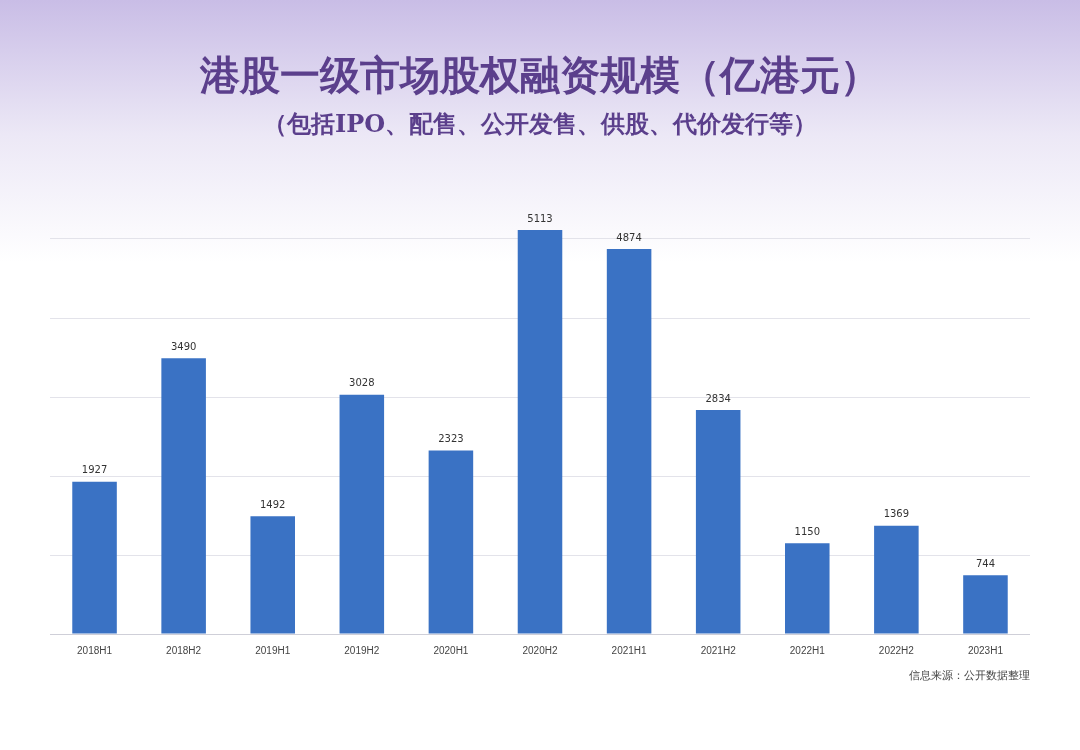 The height and width of the screenshot is (750, 1080). I want to click on data-label: 3028, so click(362, 383).